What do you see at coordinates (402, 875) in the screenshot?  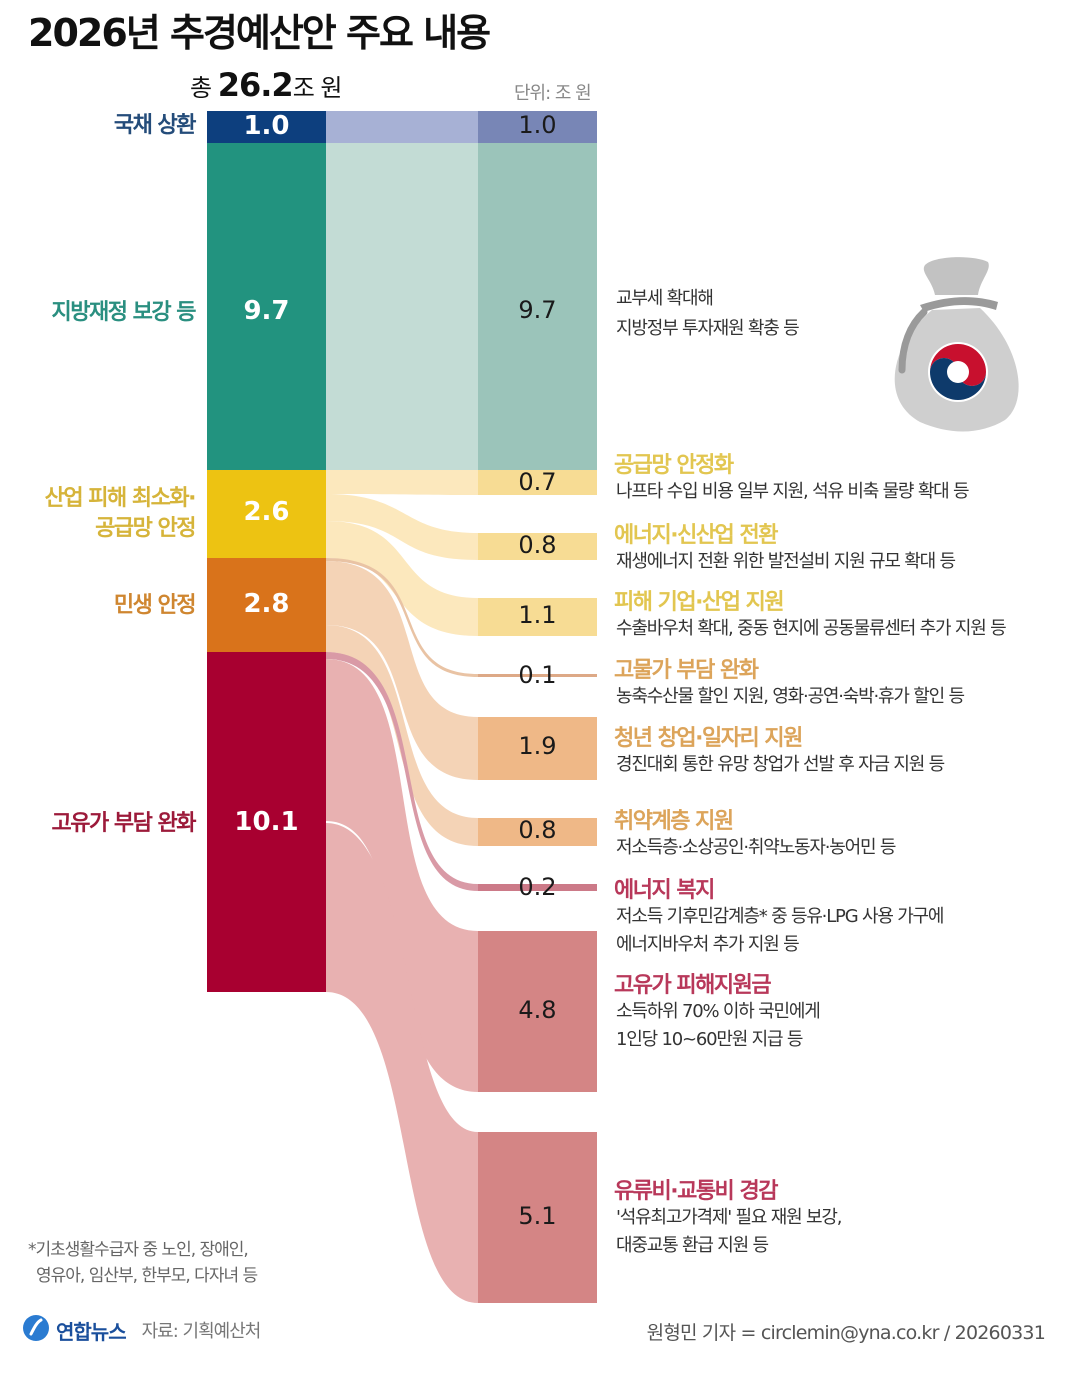 I see `flow-relief-payment` at bounding box center [402, 875].